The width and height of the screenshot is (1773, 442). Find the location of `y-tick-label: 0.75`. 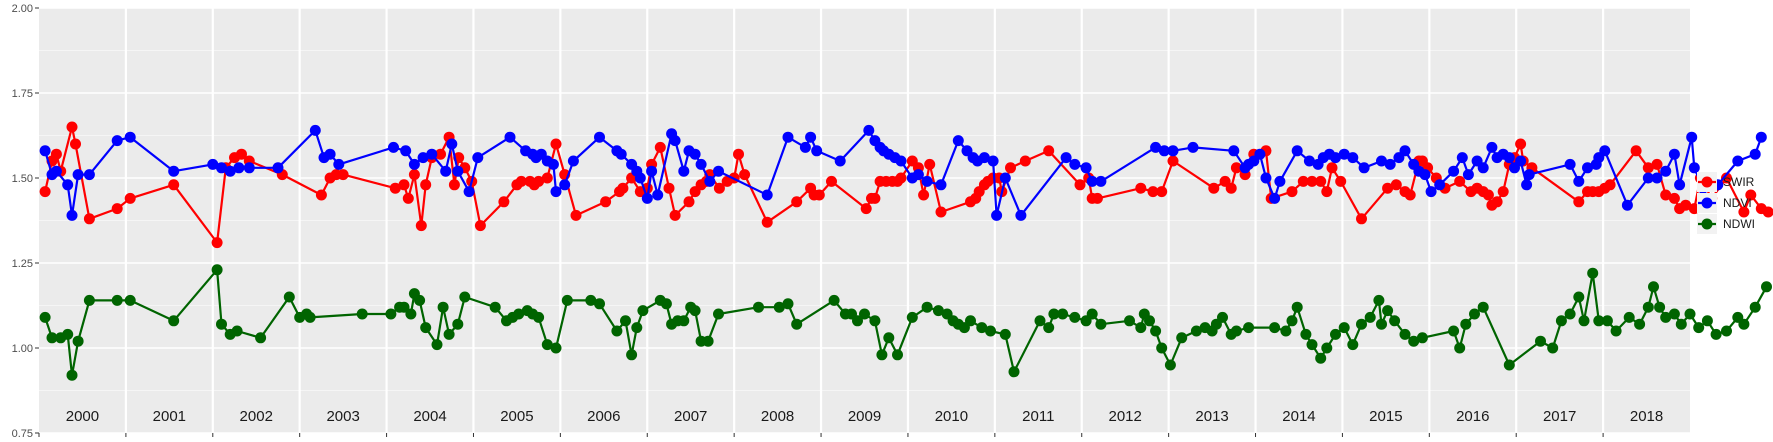

y-tick-label: 0.75 is located at coordinates (22, 434).